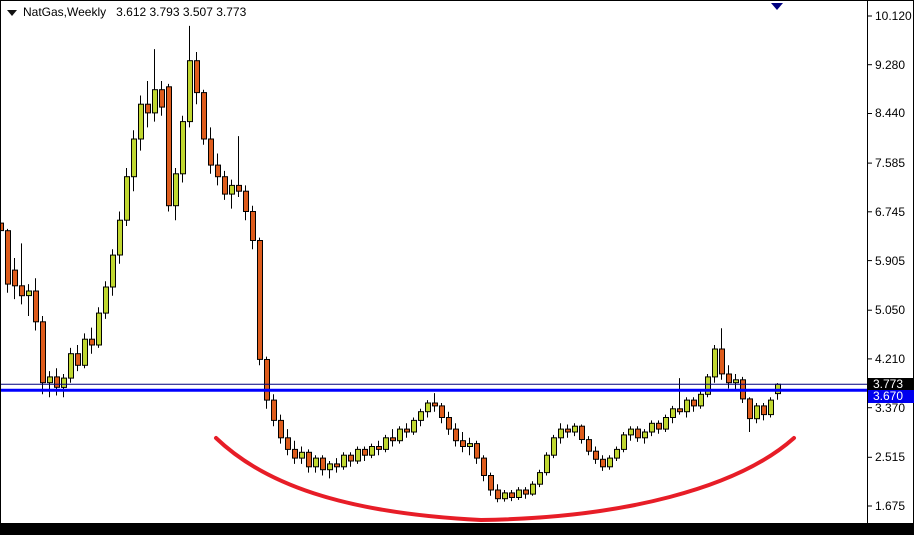  I want to click on axis-tick-label: 2.515, so click(890, 457).